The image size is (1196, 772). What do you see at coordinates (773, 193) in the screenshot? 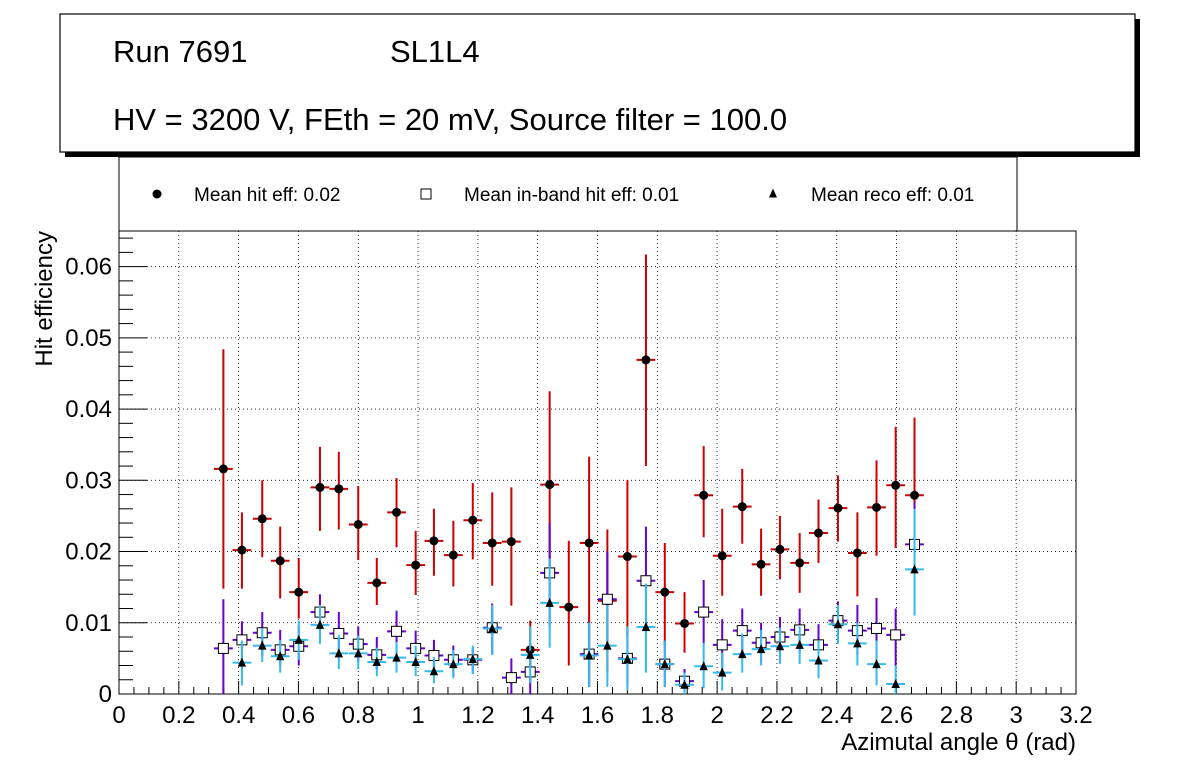
I see `legend-reco-marker` at bounding box center [773, 193].